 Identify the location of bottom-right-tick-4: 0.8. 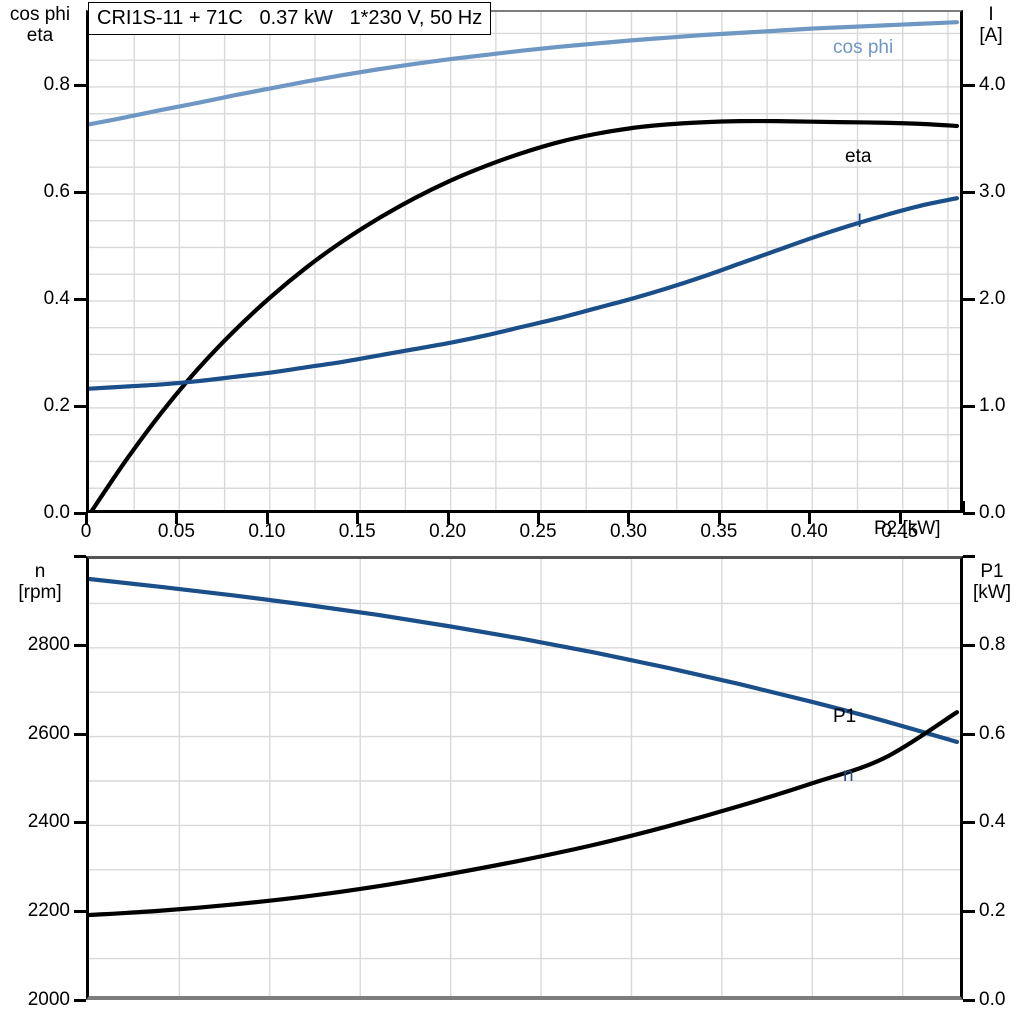
(992, 644).